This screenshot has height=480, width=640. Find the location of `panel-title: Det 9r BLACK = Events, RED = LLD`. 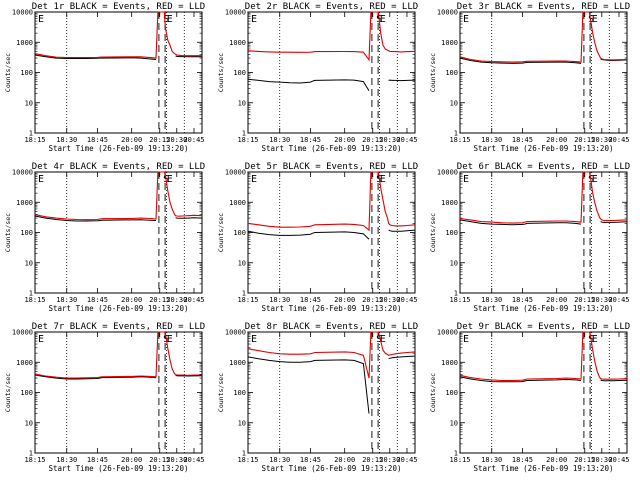

panel-title: Det 9r BLACK = Events, RED = LLD is located at coordinates (543, 327).